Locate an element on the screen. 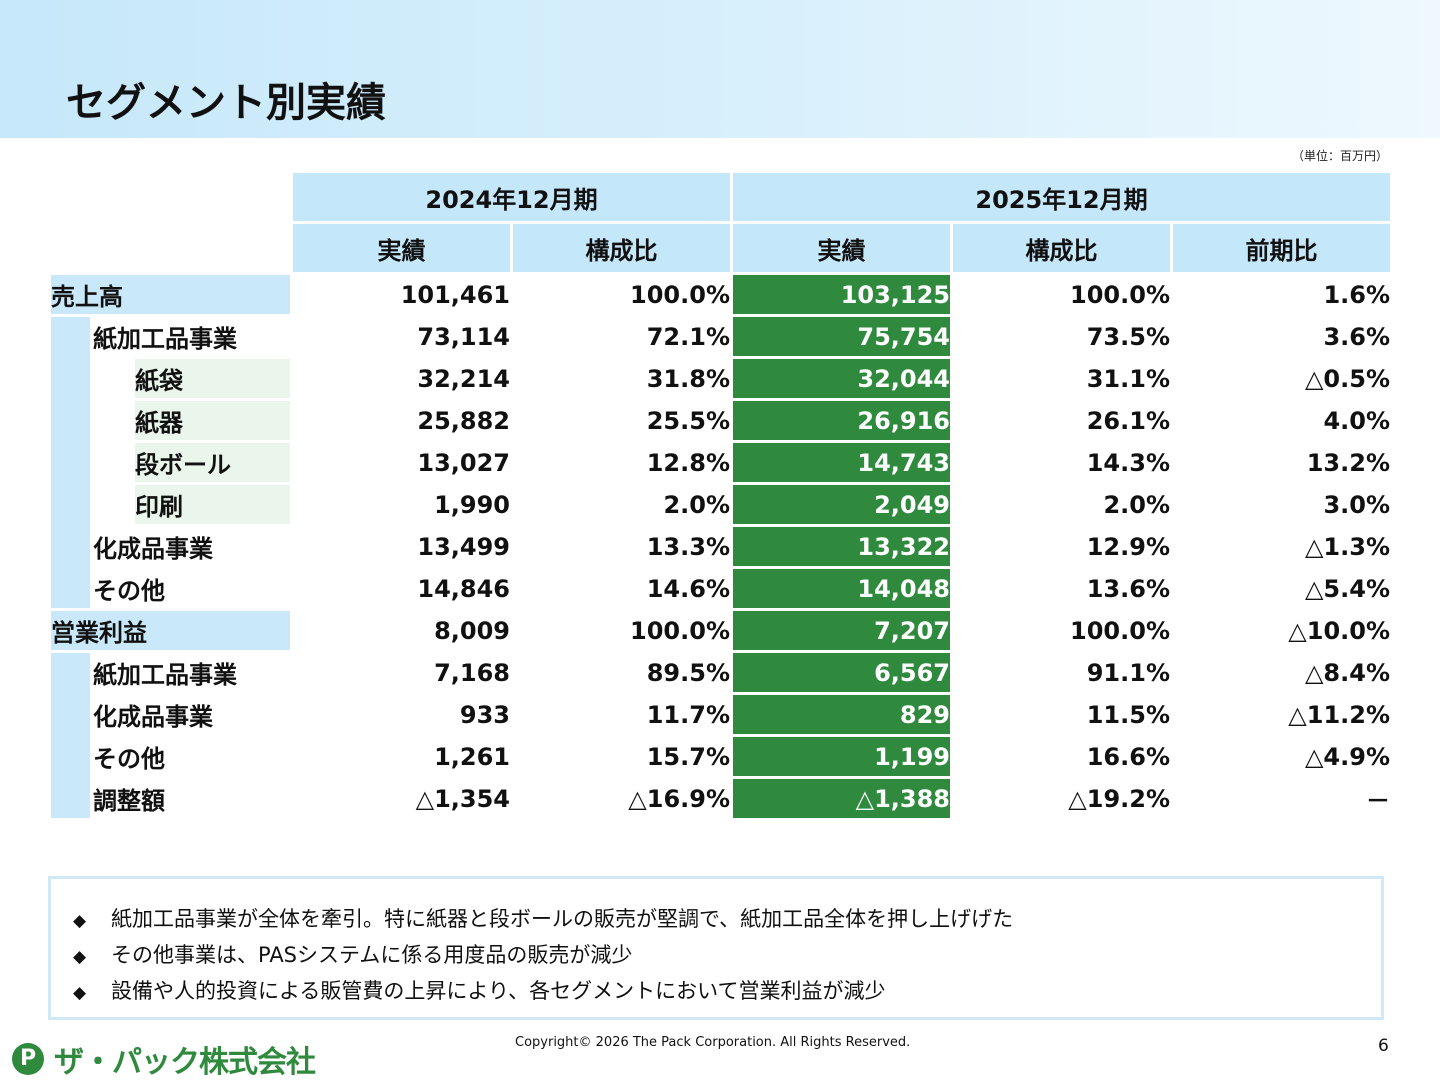  cell-ratio-2024: 11.7% is located at coordinates (621, 714).